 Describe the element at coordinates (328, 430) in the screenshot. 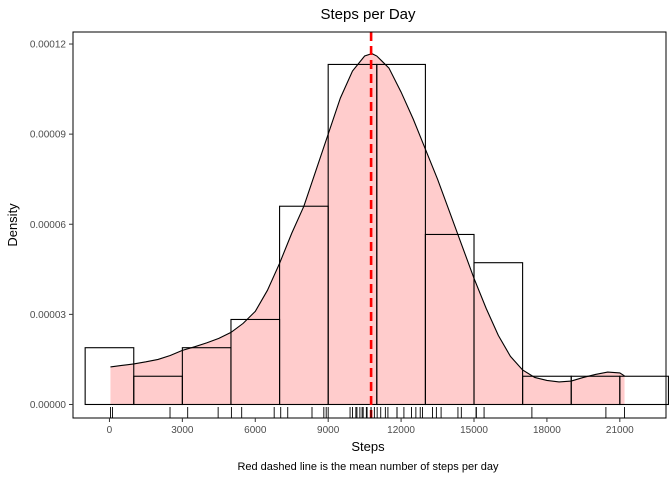

I see `x-tick-label: 9000` at that location.